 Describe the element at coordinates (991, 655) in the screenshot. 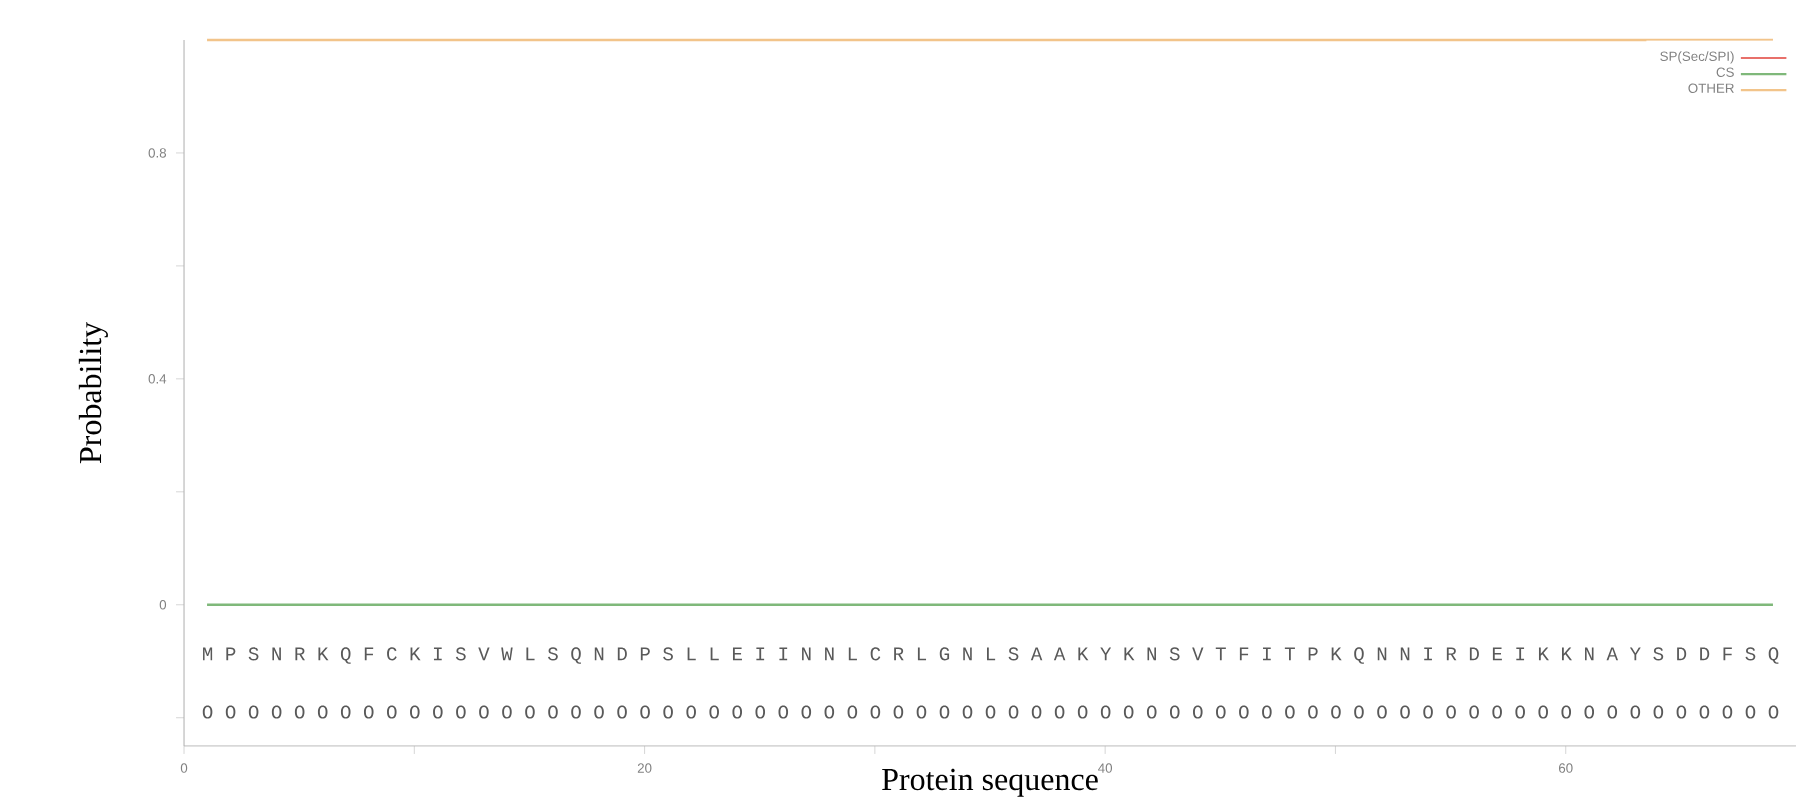

I see `annotation: M P S N R K Q F C K I S V W L S Q N D P S L L E I I N N L C R L G N L S A A K Y K N S V T F I T P K Q N N I R D E I K K N A Y S D D F S Q` at that location.